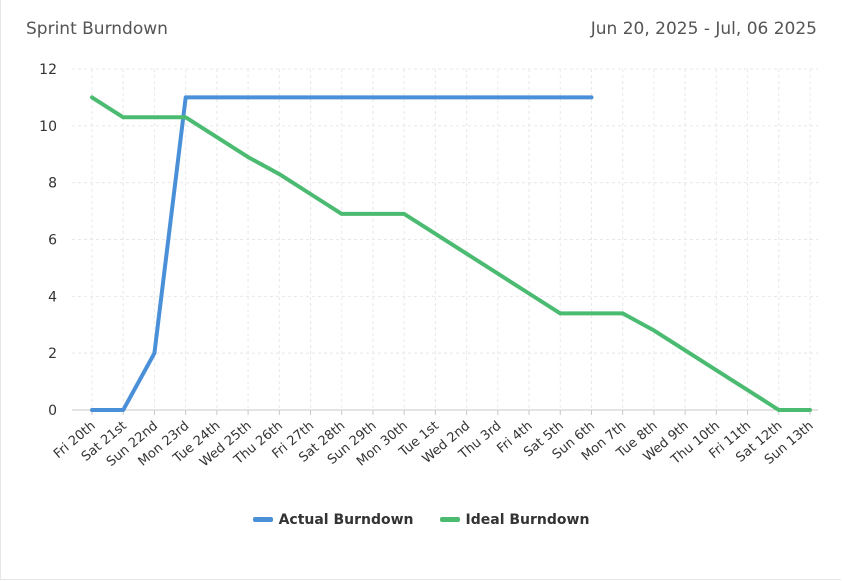 This screenshot has width=842, height=581. What do you see at coordinates (346, 519) in the screenshot?
I see `legend-label: Actual Burndown` at bounding box center [346, 519].